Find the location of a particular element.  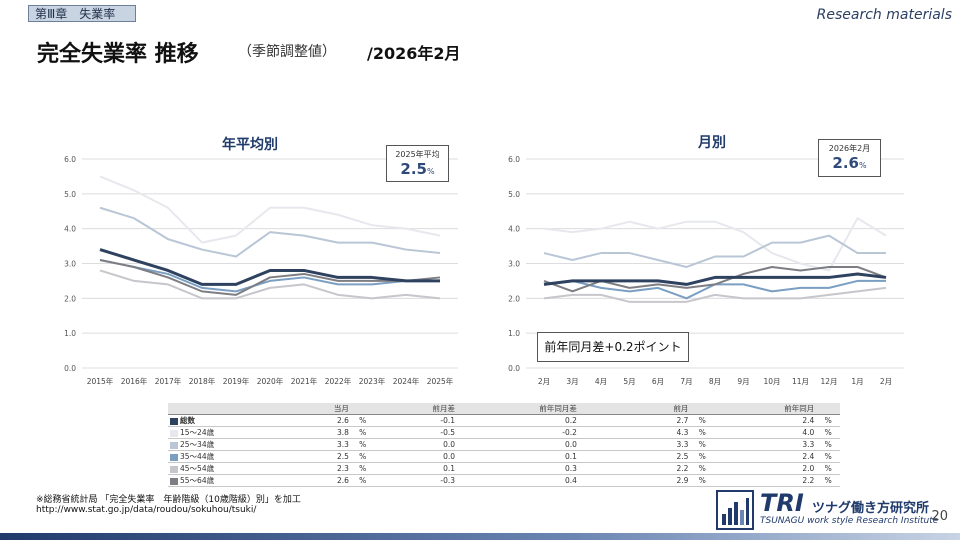

cell-mom: 0.1 is located at coordinates (416, 468).